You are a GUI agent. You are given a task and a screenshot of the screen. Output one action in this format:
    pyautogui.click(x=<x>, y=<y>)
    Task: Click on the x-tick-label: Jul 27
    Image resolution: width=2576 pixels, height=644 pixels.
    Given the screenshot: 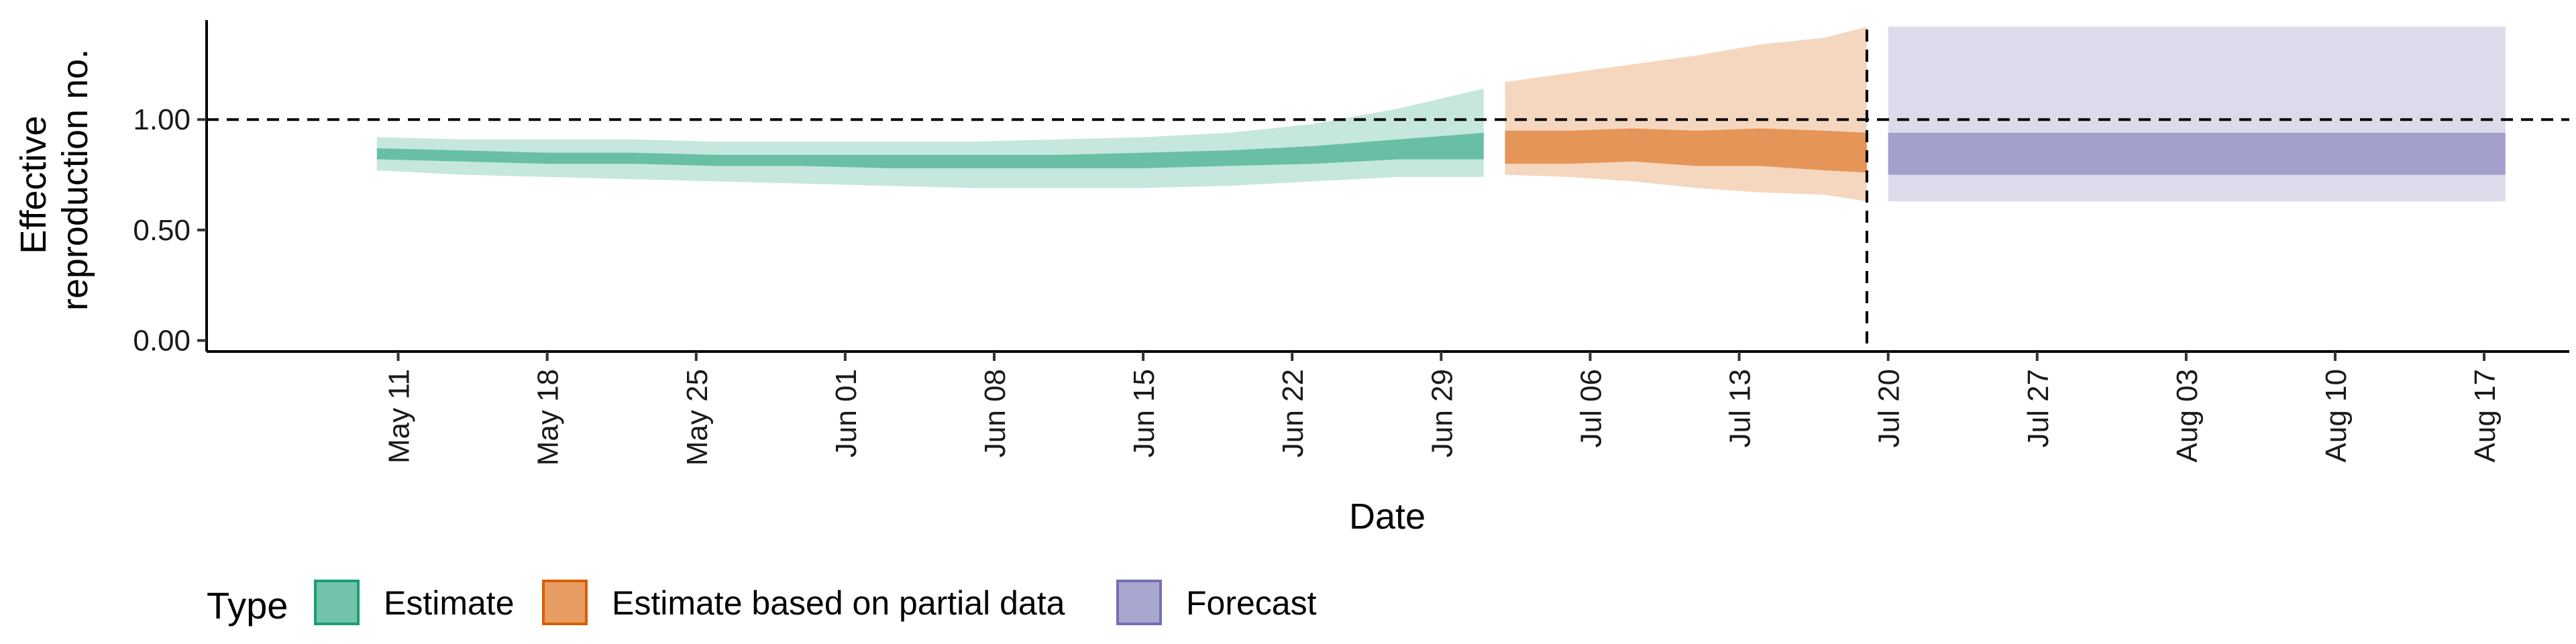 What is the action you would take?
    pyautogui.click(x=2038, y=408)
    